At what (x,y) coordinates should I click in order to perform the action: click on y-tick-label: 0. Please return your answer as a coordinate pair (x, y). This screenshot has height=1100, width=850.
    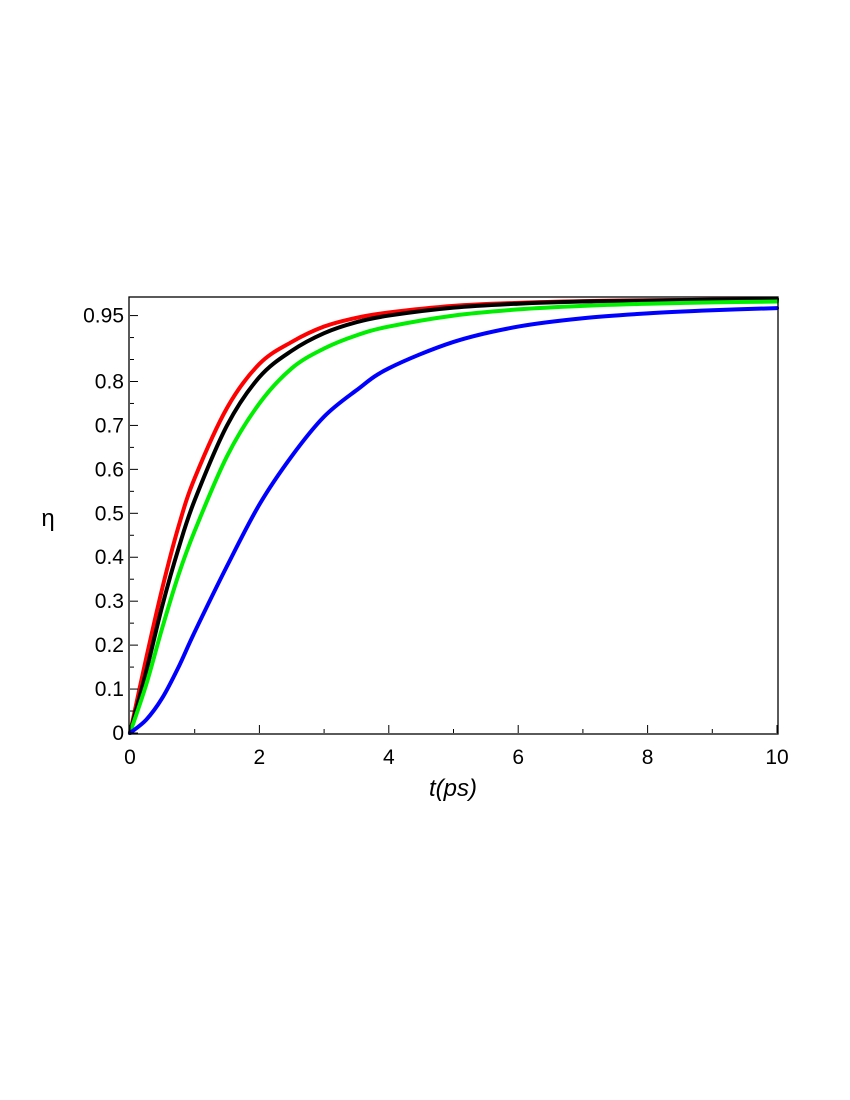
    Looking at the image, I should click on (118, 733).